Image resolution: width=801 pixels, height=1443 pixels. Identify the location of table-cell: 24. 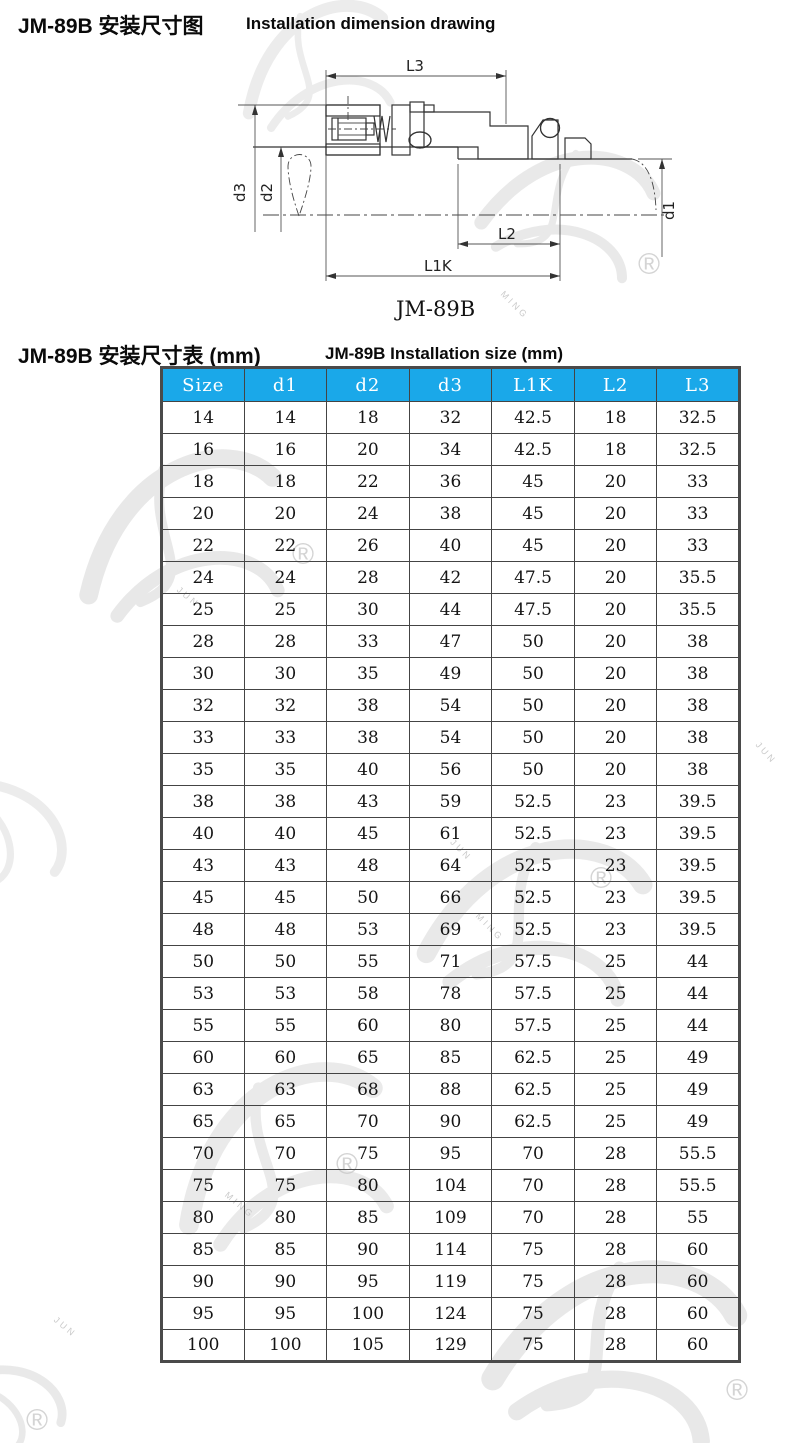
(368, 513).